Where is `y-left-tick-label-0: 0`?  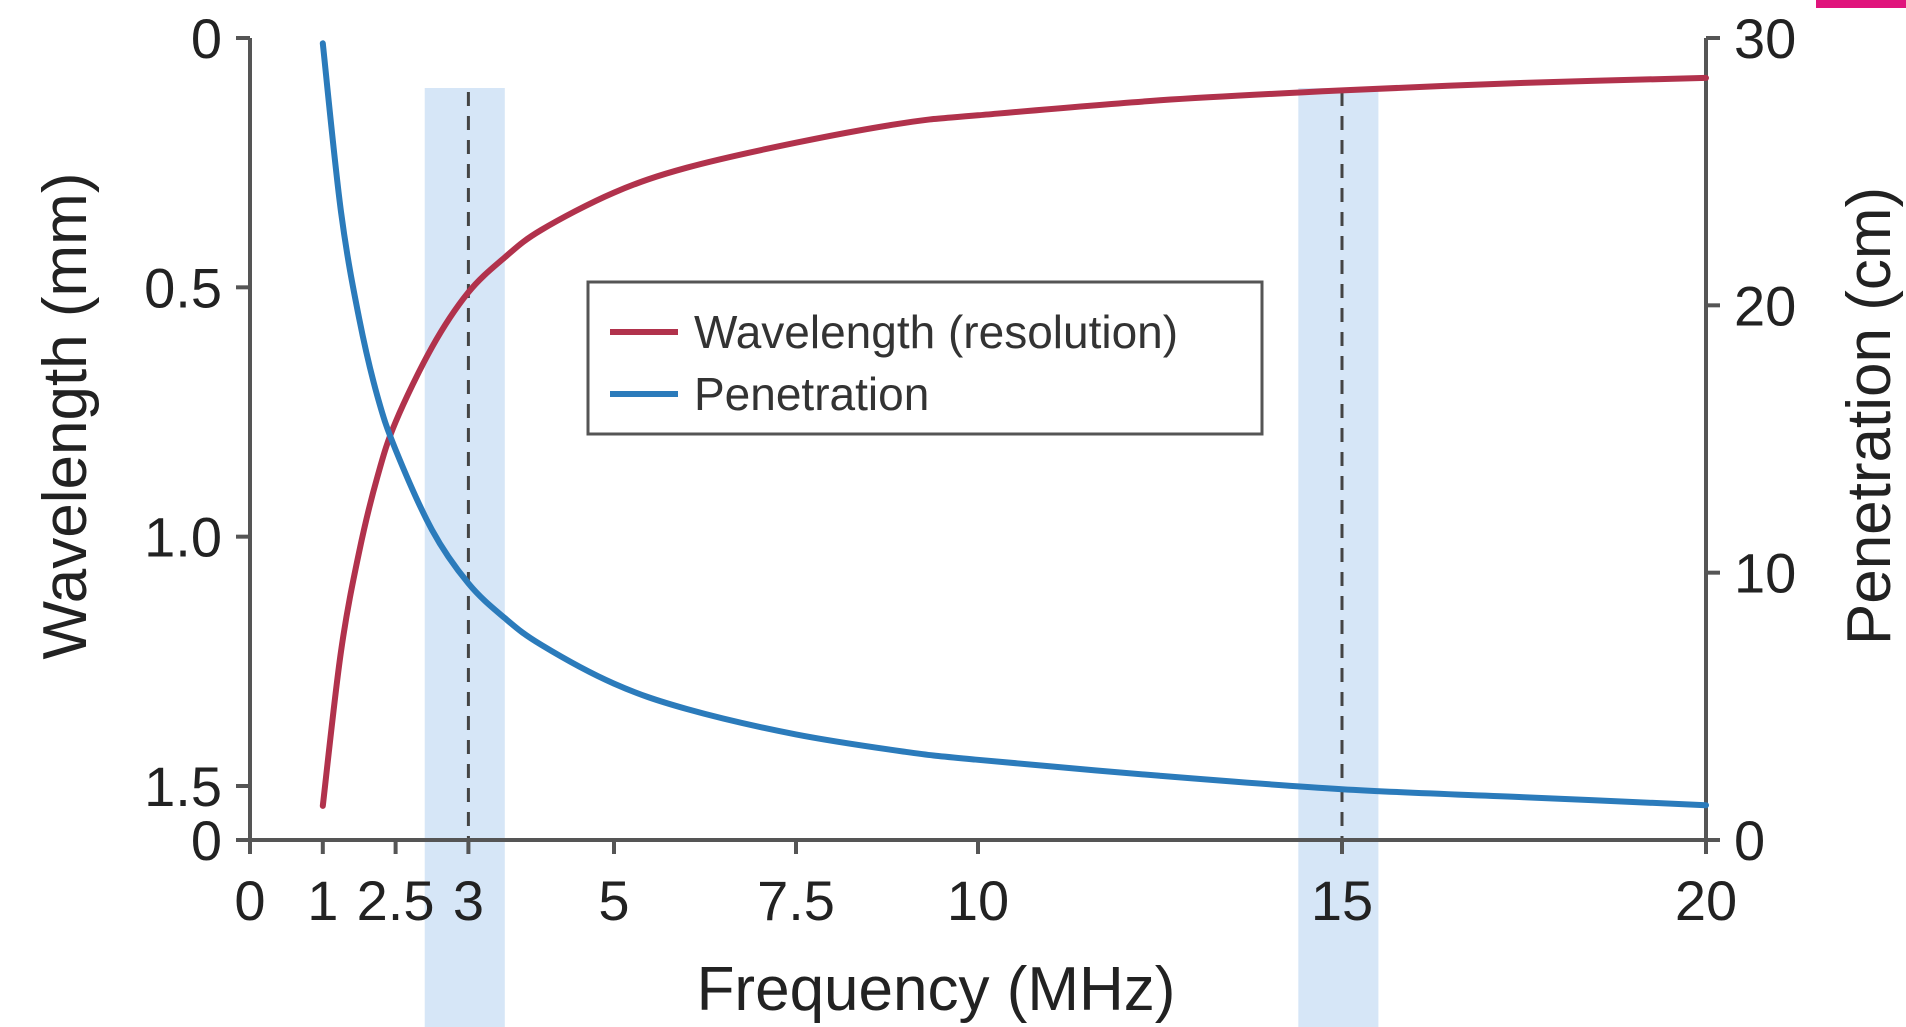
y-left-tick-label-0: 0 is located at coordinates (206, 38).